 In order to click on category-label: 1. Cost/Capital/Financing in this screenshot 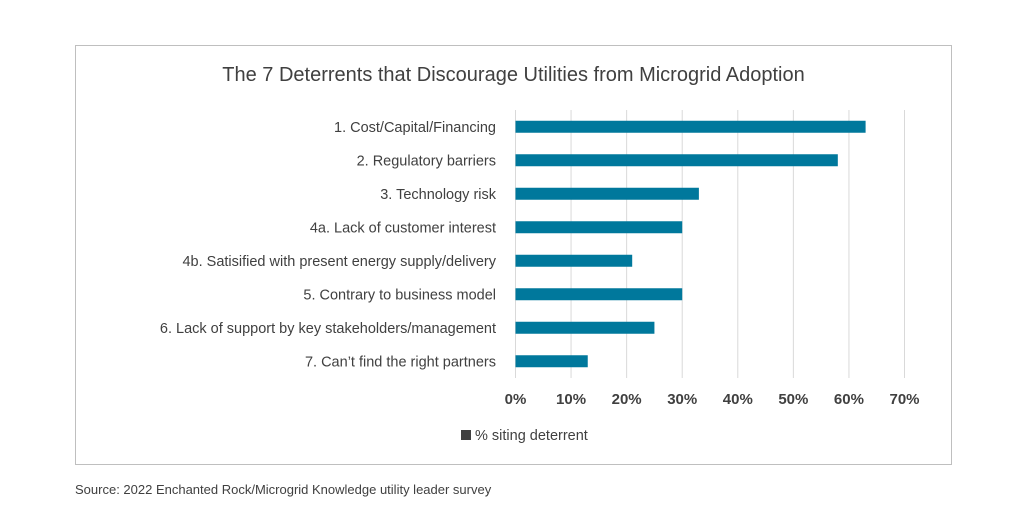, I will do `click(415, 128)`.